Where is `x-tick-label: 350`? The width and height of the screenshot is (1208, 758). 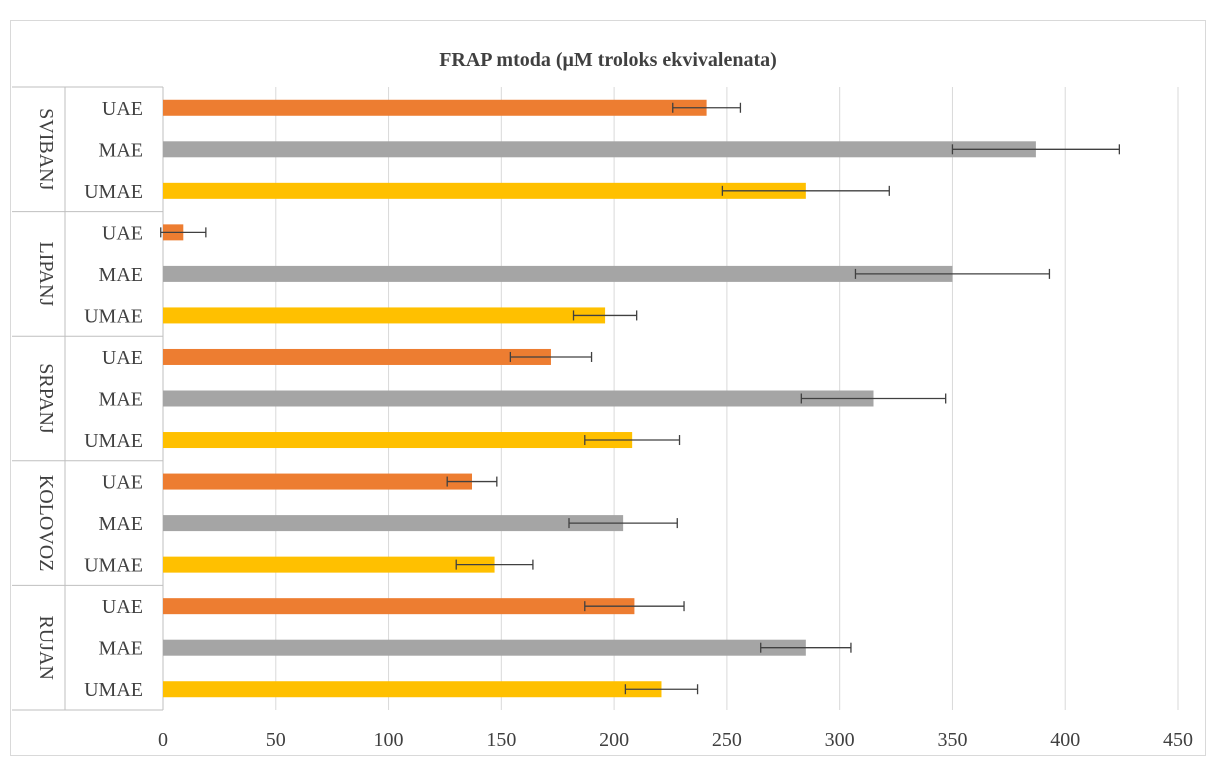
x-tick-label: 350 is located at coordinates (952, 740).